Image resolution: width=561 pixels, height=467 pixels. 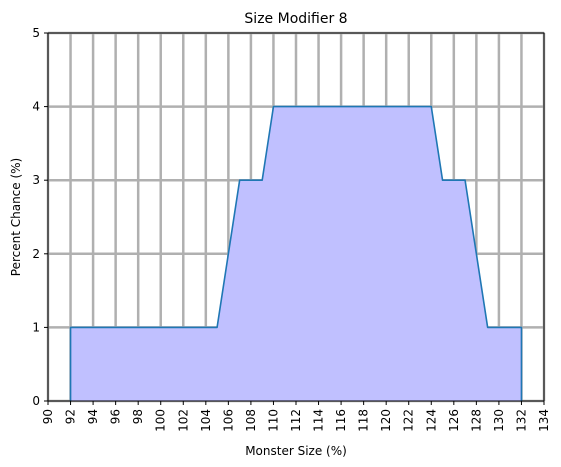 What do you see at coordinates (295, 19) in the screenshot?
I see `chart-title: Size Modifier 8` at bounding box center [295, 19].